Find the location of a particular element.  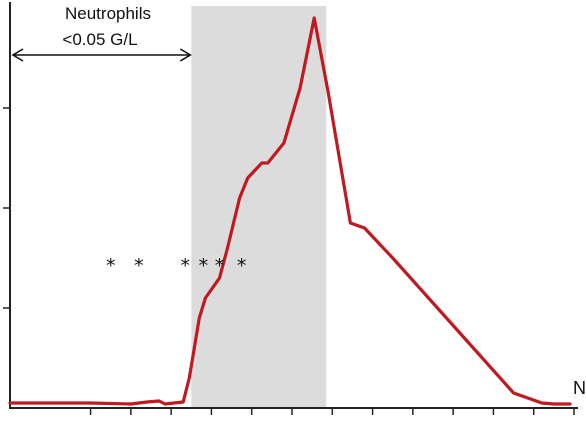

significance-star-1: * is located at coordinates (139, 266).